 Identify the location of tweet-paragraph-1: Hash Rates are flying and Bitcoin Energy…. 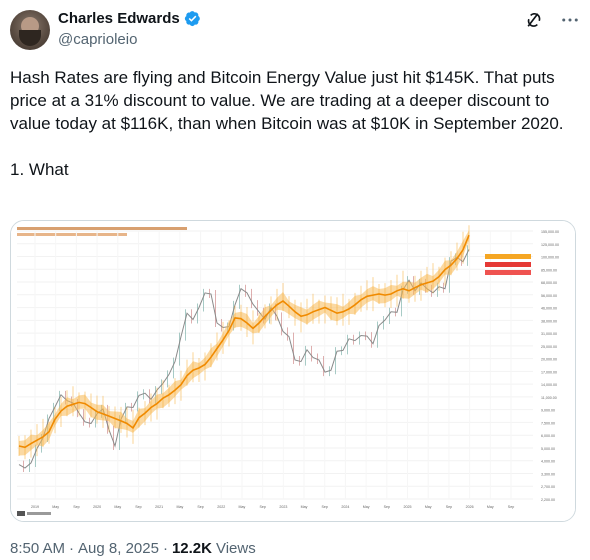
(287, 100).